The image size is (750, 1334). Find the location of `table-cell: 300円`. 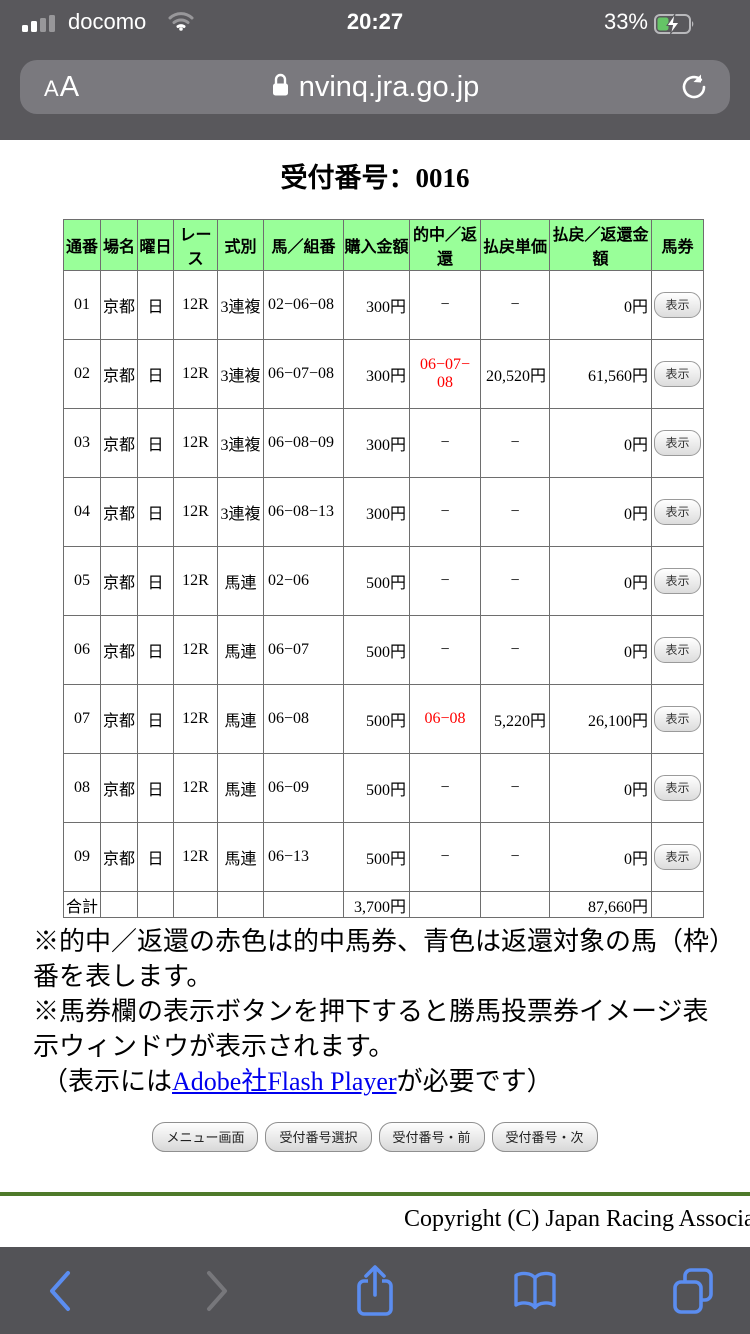

table-cell: 300円 is located at coordinates (376, 374).